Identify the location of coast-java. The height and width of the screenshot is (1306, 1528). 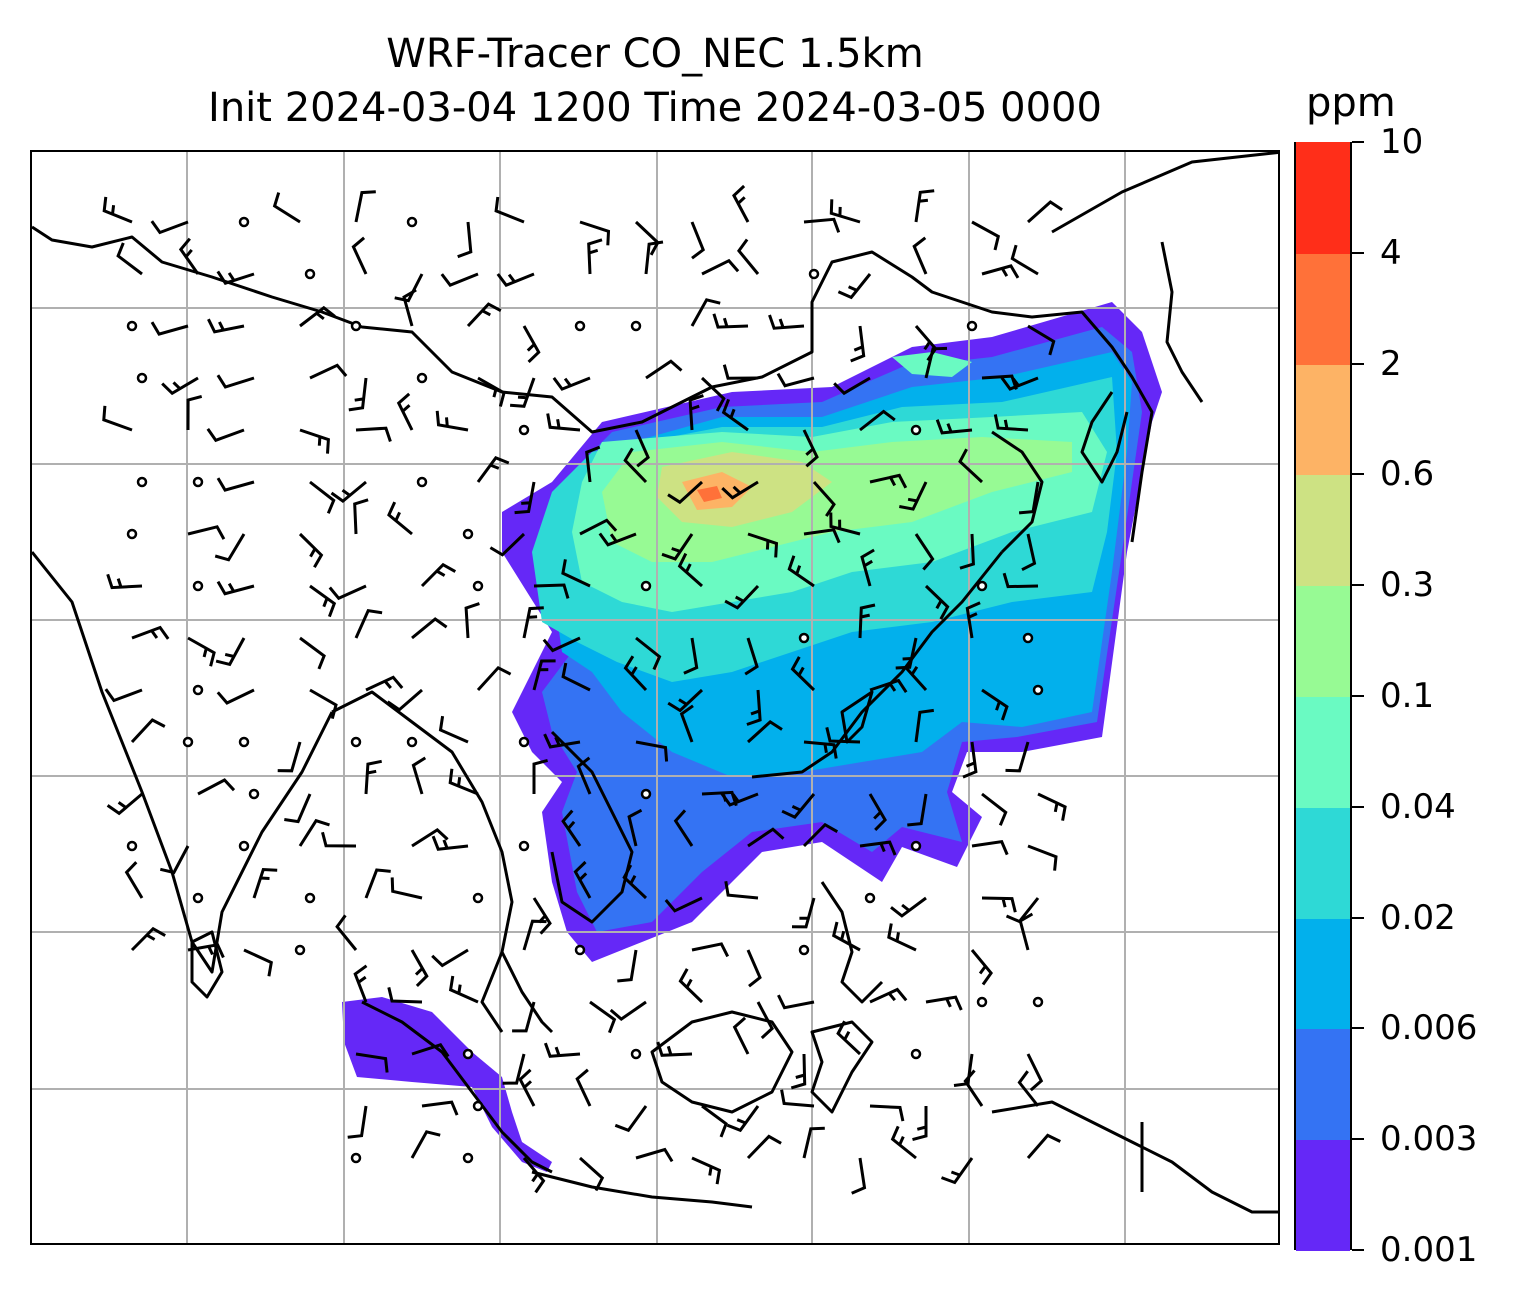
(642, 1189).